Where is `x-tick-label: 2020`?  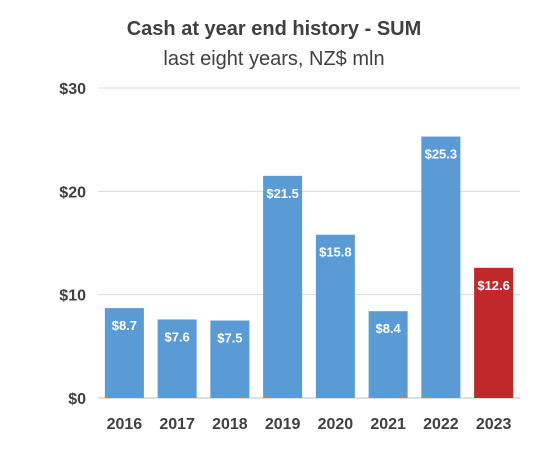
x-tick-label: 2020 is located at coordinates (336, 424).